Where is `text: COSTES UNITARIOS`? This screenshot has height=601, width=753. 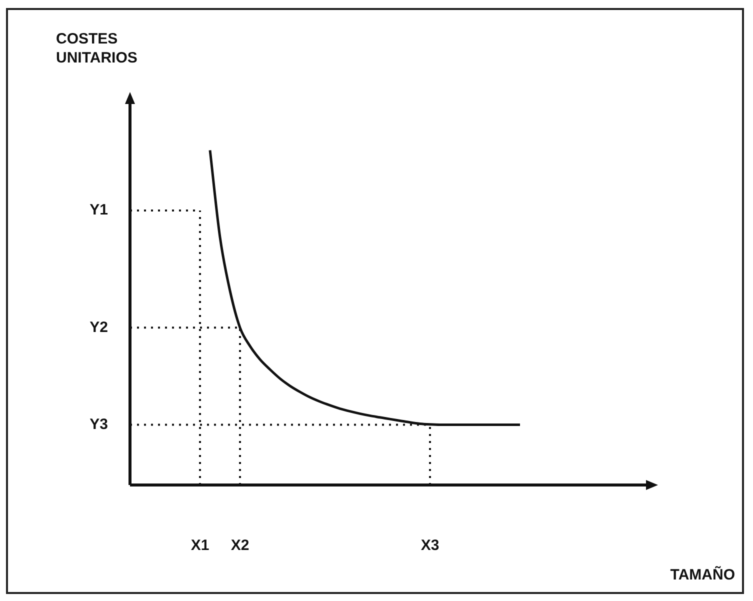 text: COSTES UNITARIOS is located at coordinates (97, 48).